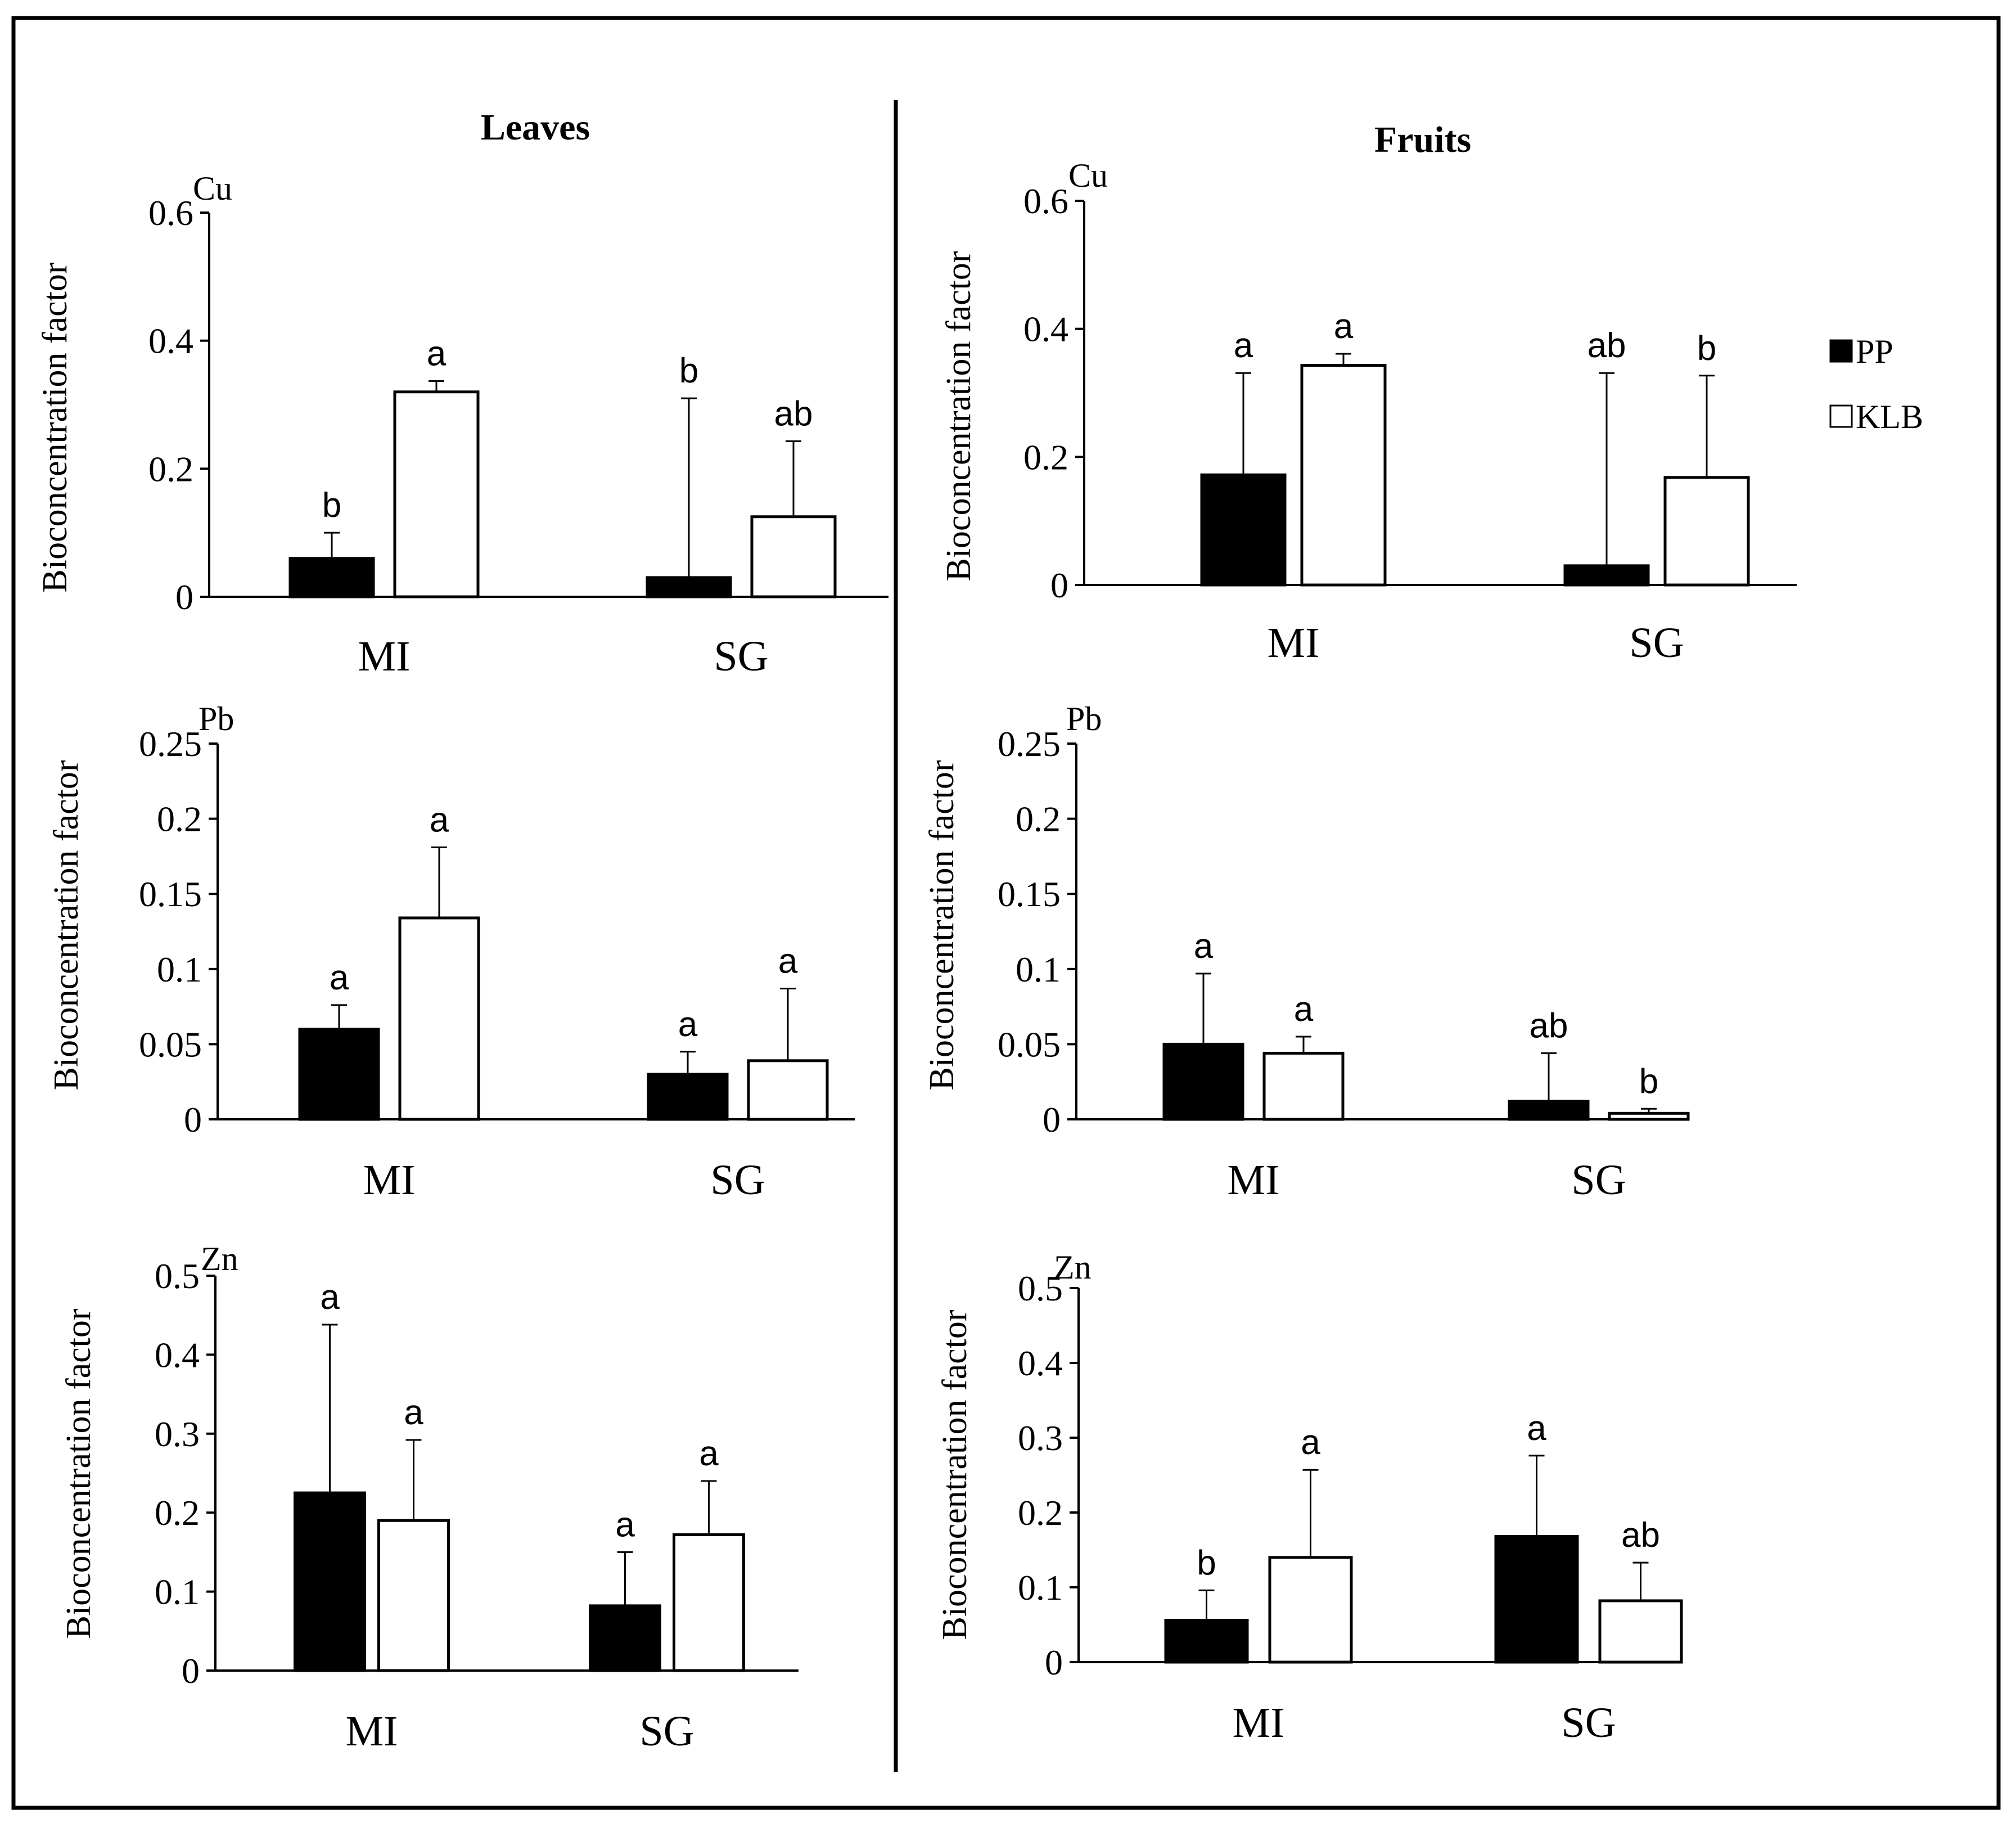 This screenshot has width=2016, height=1823. What do you see at coordinates (535, 128) in the screenshot?
I see `leaves-title: Leaves` at bounding box center [535, 128].